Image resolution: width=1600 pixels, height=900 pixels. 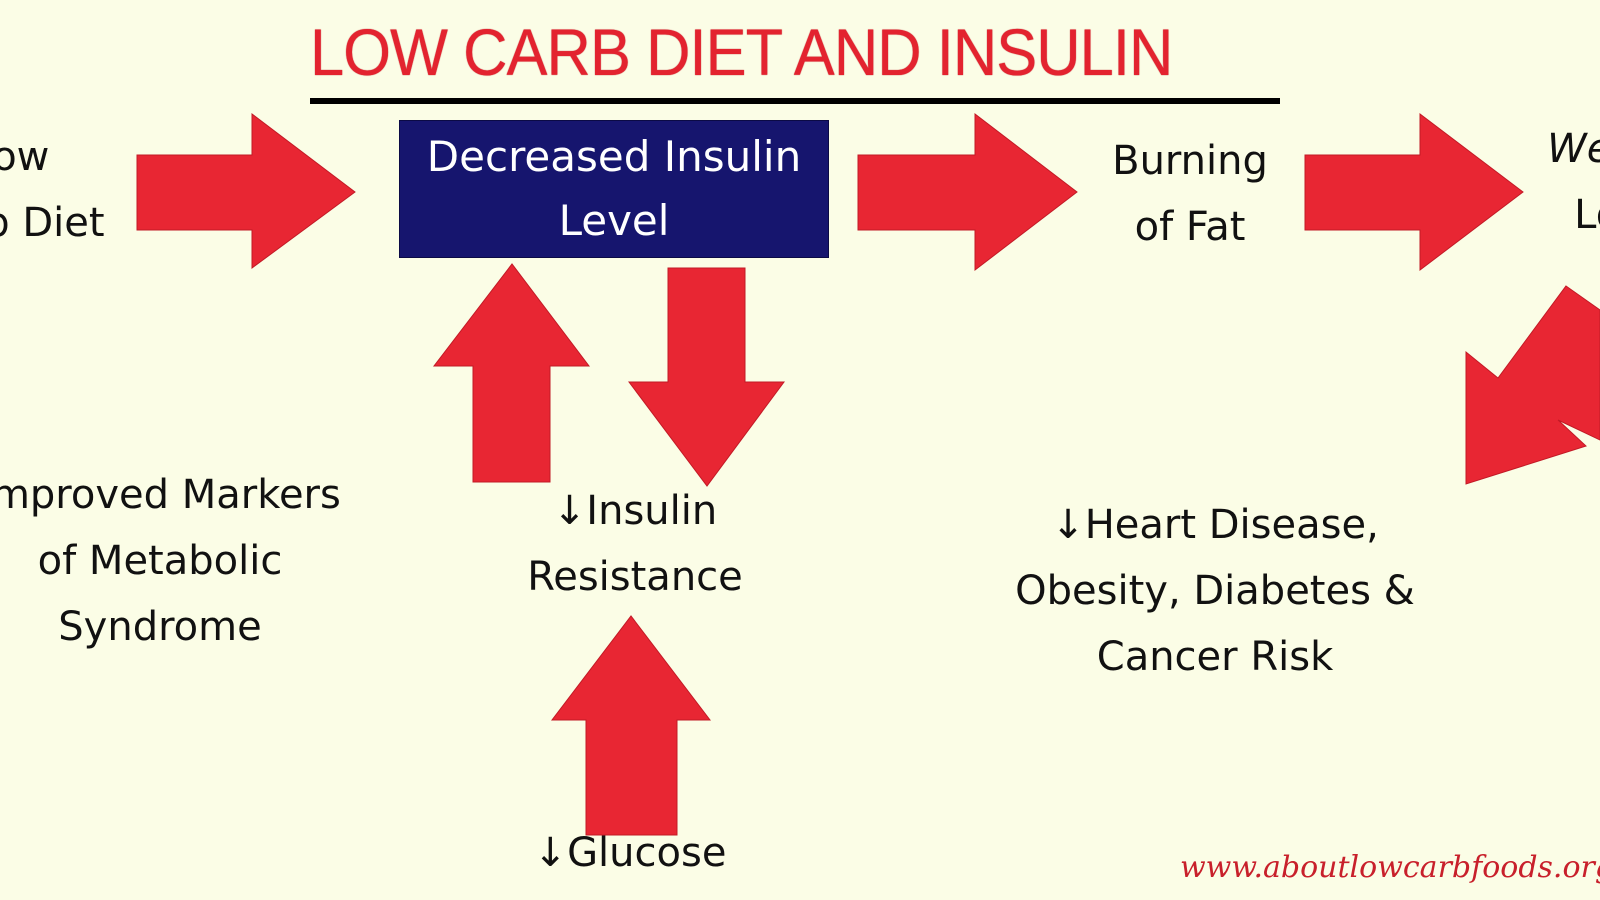 What do you see at coordinates (1532, 385) in the screenshot?
I see `arrow-down-left-icon` at bounding box center [1532, 385].